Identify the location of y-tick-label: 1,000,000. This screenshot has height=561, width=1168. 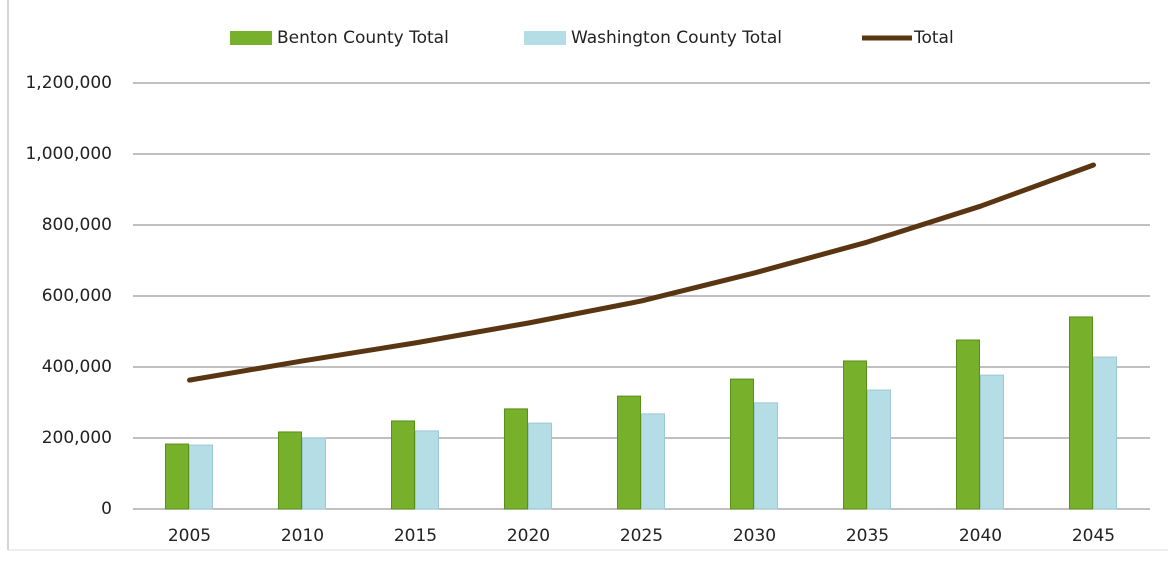
(68, 154).